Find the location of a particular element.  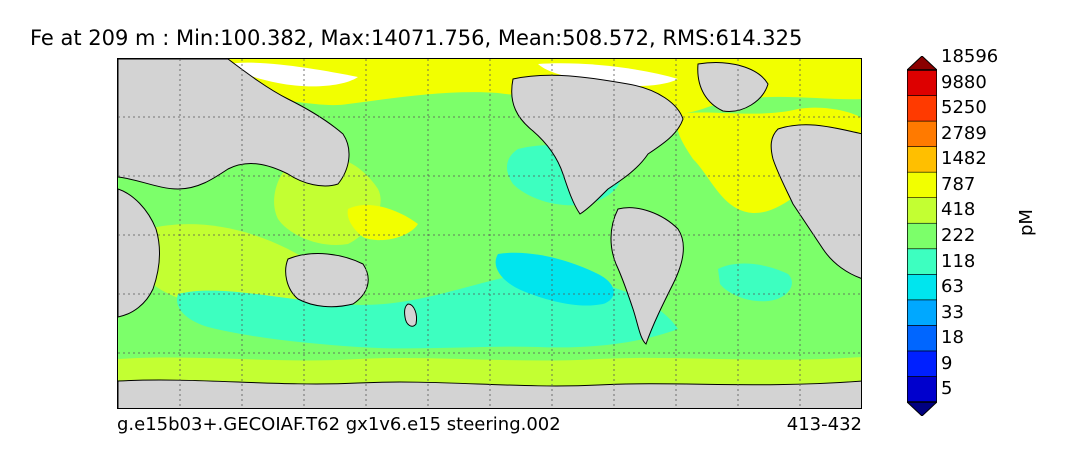

colorbar-tick-label: 63 is located at coordinates (952, 287).